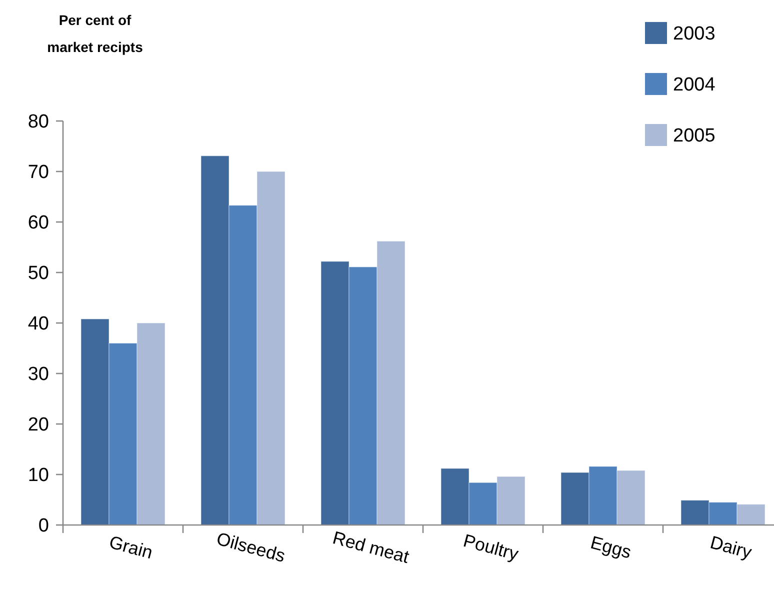 The image size is (774, 603). Describe the element at coordinates (38, 375) in the screenshot. I see `y-tick-label: 30` at that location.